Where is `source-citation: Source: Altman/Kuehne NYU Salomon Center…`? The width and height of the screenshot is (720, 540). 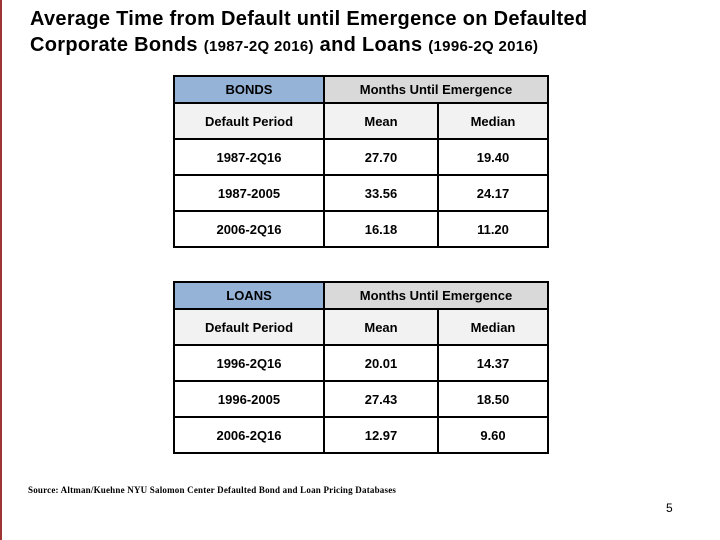
source-citation: Source: Altman/Kuehne NYU Salomon Center… is located at coordinates (212, 490).